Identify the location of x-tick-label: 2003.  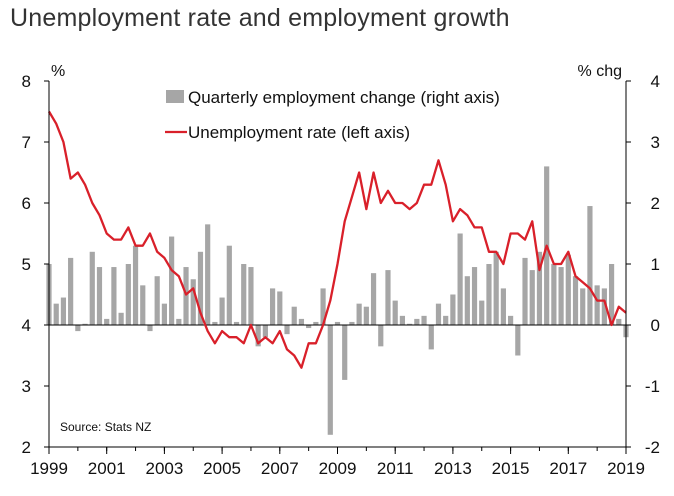
(164, 468).